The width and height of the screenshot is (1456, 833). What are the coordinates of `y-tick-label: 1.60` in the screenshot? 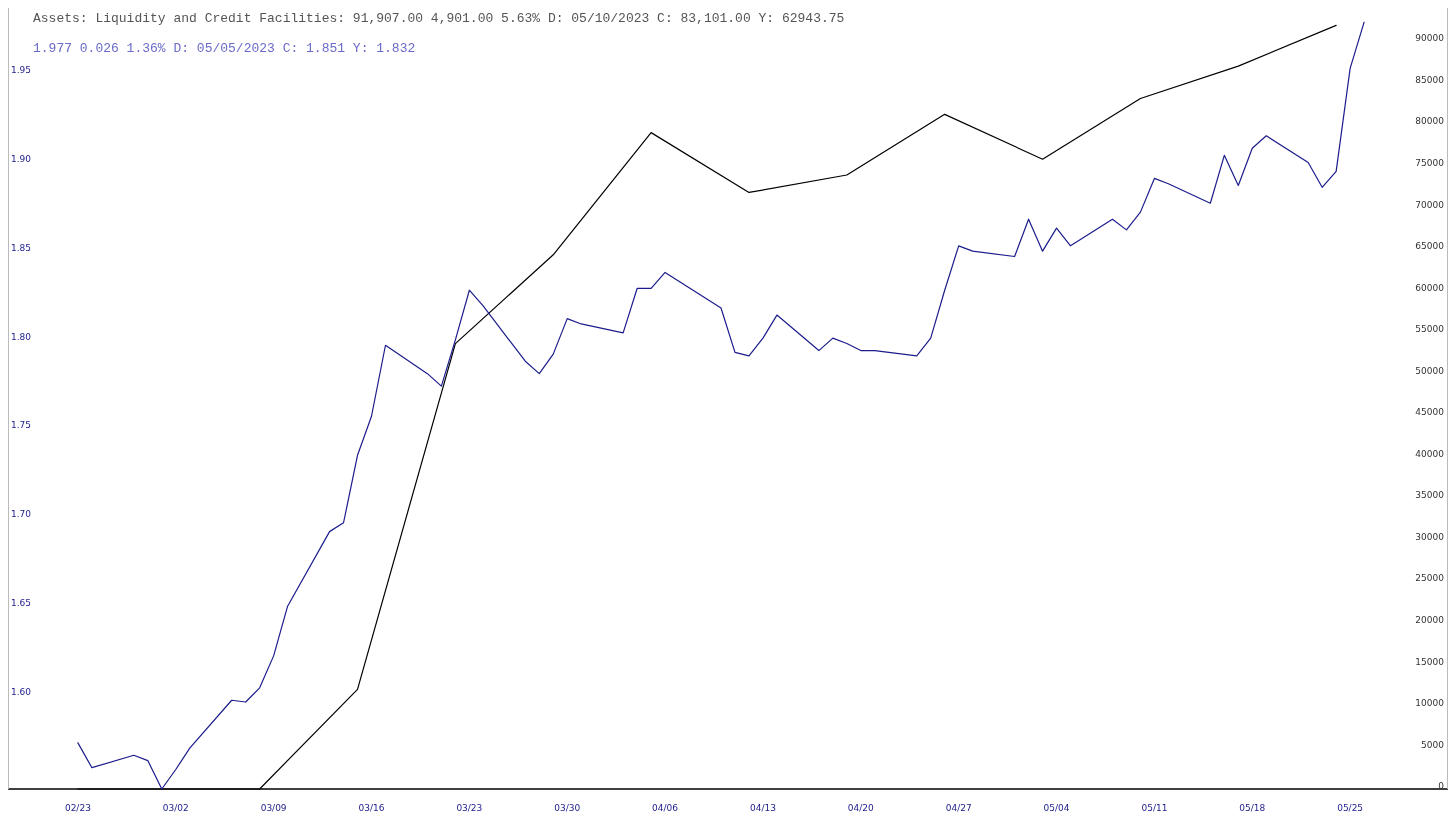 It's located at (21, 691).